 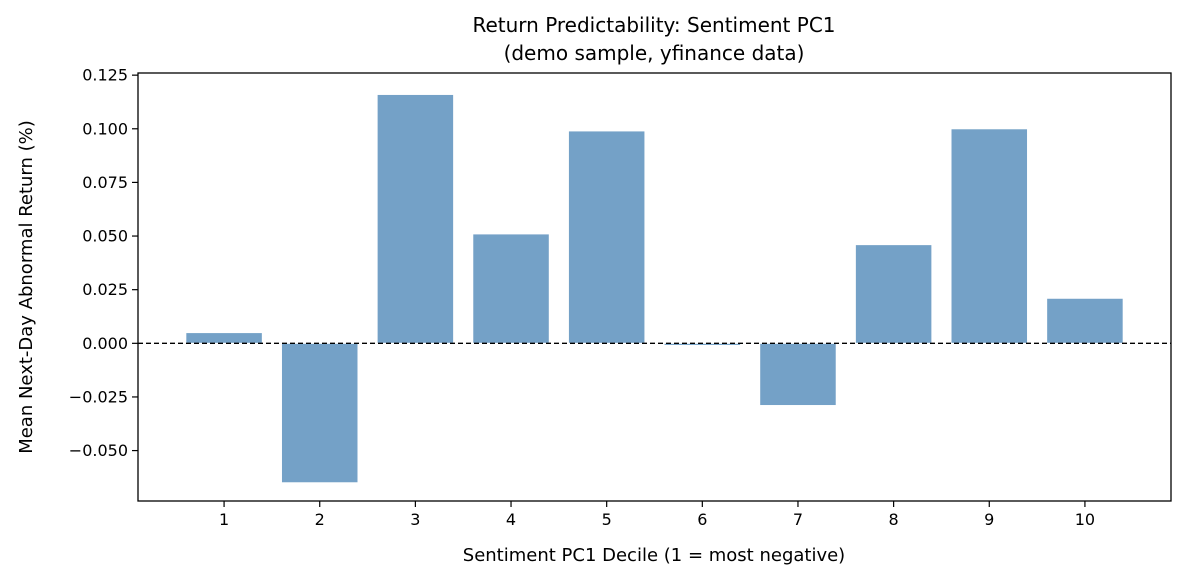 What do you see at coordinates (105, 182) in the screenshot?
I see `y-tick-label: 0.075` at bounding box center [105, 182].